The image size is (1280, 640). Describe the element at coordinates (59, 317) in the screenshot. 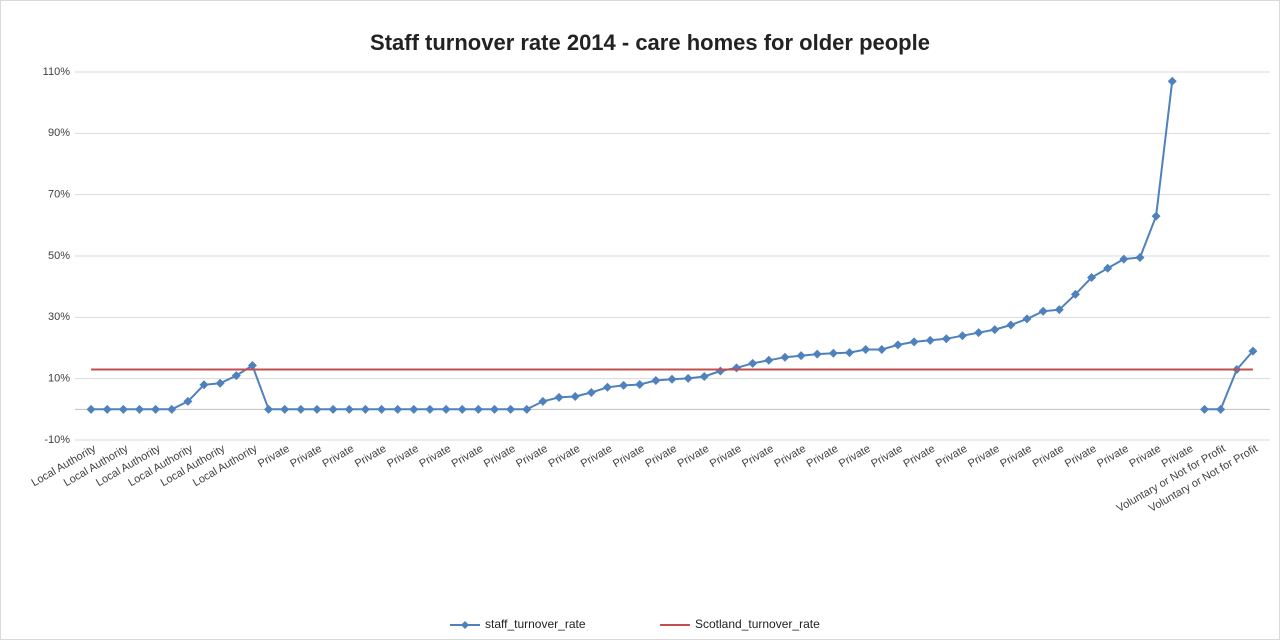

I see `y-tick-label: 30%` at that location.